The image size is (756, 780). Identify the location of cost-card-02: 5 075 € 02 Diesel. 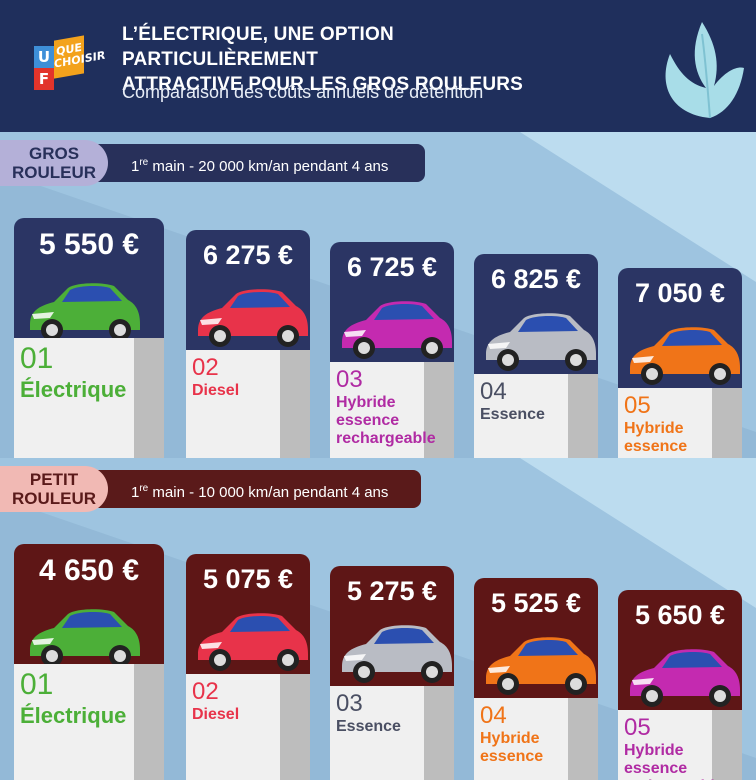
(248, 667).